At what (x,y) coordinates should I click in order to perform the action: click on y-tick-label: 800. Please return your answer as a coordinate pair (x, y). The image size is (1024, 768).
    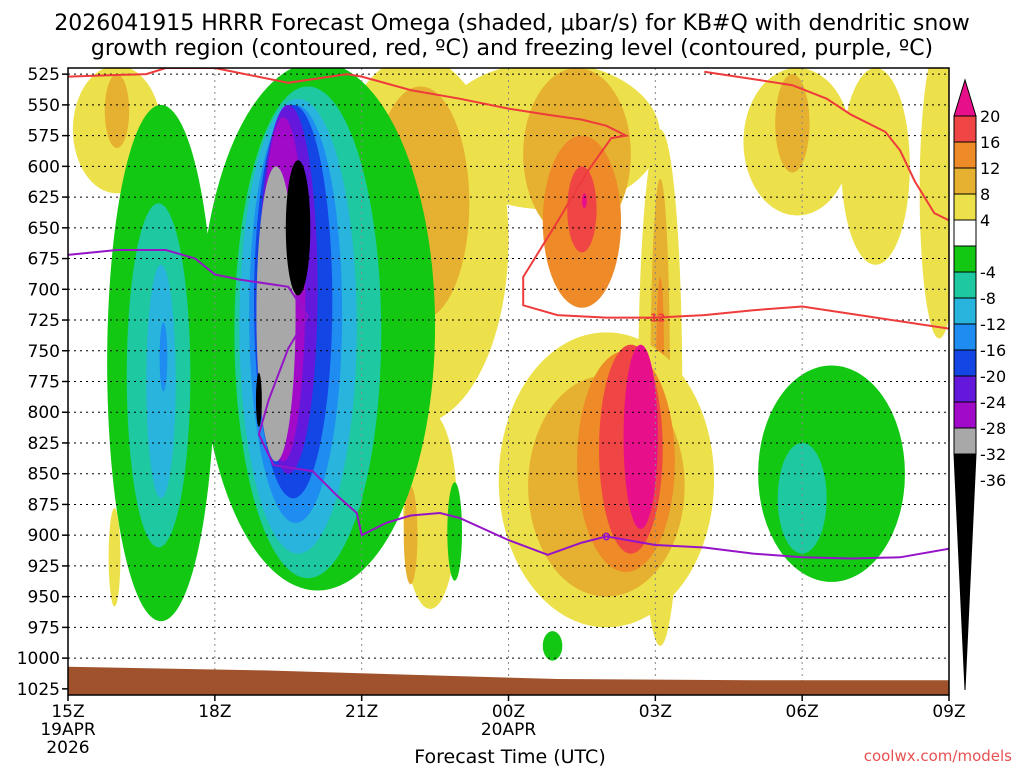
    Looking at the image, I should click on (44, 413).